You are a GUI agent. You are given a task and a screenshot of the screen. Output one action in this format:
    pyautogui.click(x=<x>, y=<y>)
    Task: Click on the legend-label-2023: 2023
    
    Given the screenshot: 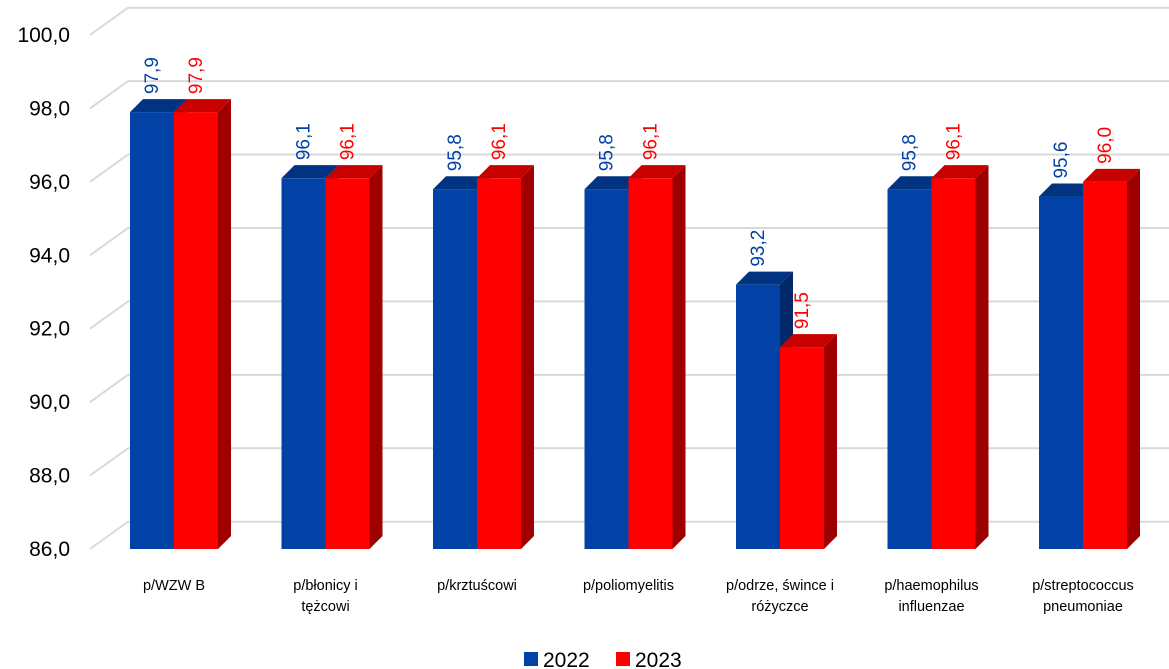 What is the action you would take?
    pyautogui.click(x=658, y=659)
    